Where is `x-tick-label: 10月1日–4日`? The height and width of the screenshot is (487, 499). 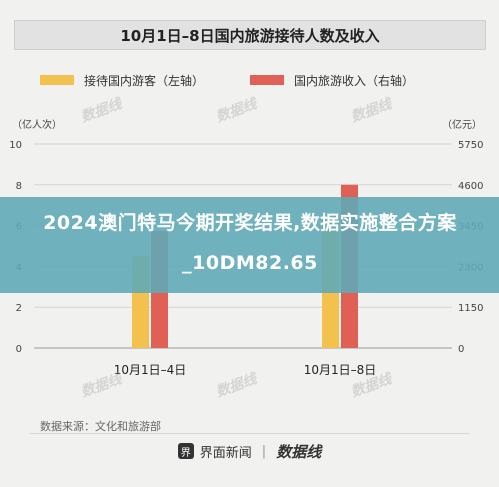
x-tick-label: 10月1日–4日 is located at coordinates (150, 370).